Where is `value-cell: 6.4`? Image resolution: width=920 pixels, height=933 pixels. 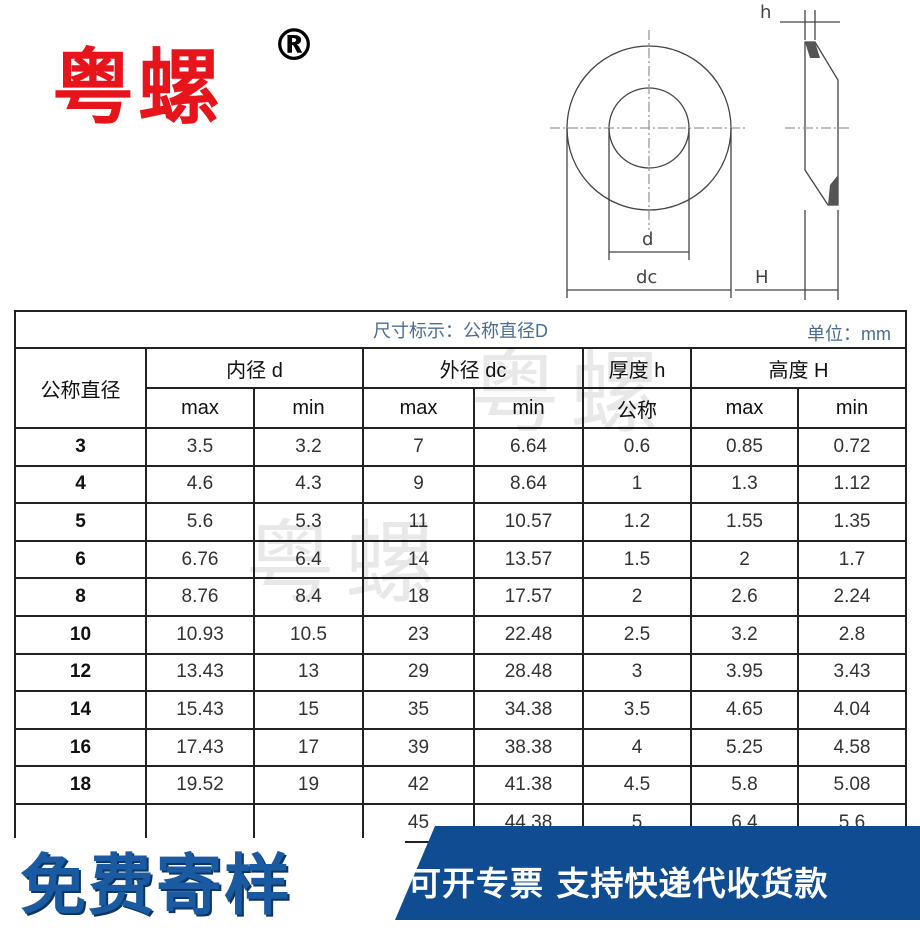 value-cell: 6.4 is located at coordinates (308, 559).